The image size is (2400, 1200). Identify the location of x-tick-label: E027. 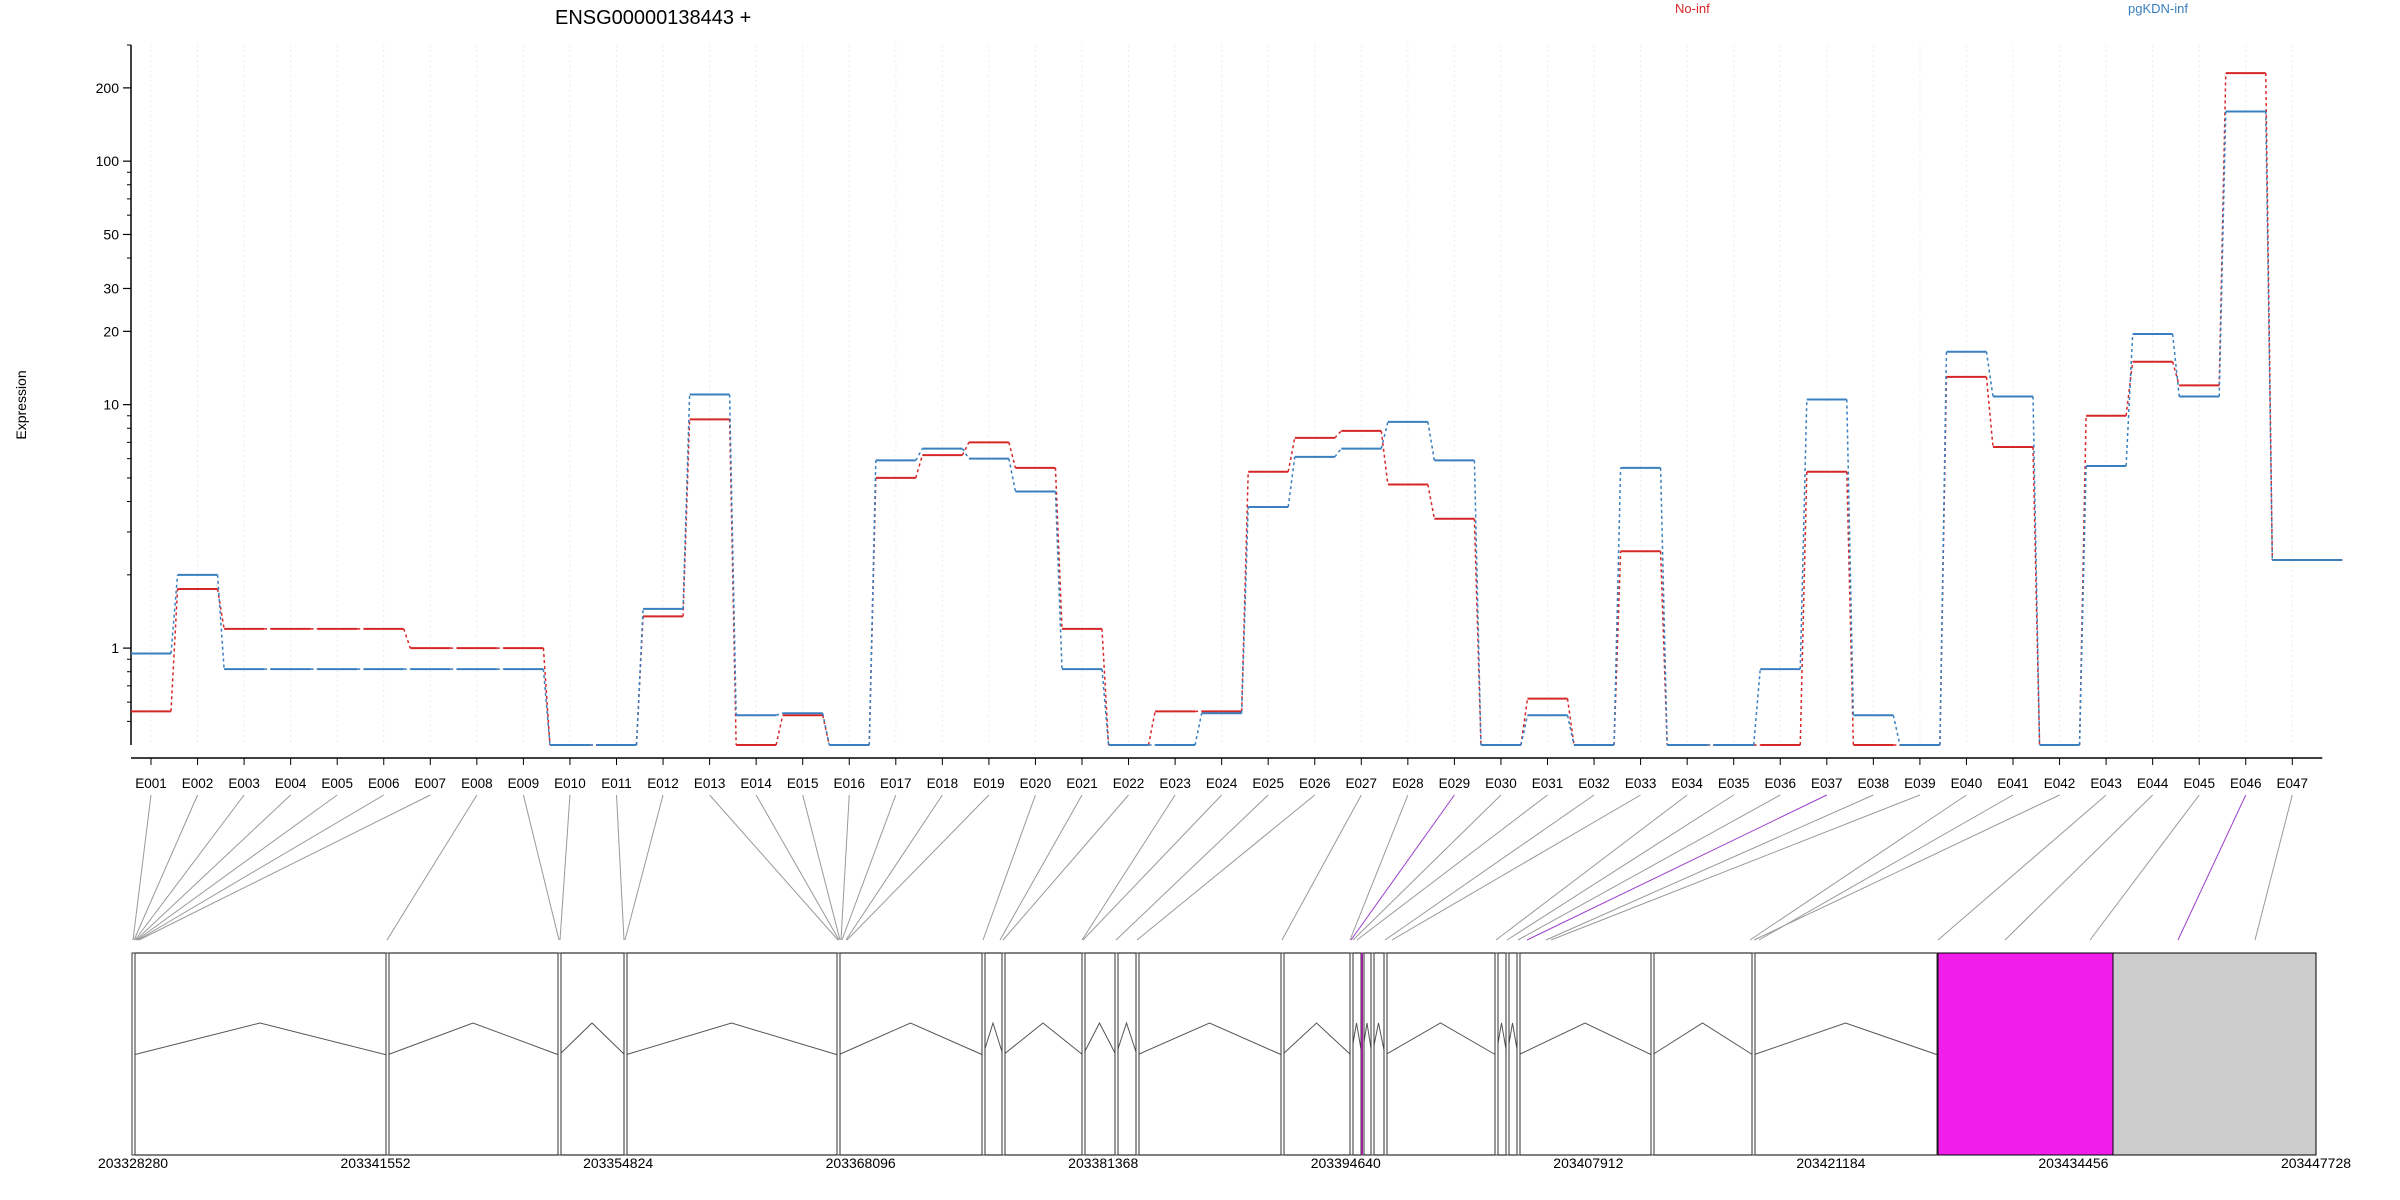
(1362, 783).